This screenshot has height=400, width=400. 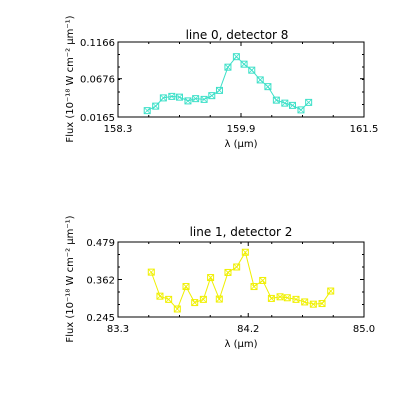 What do you see at coordinates (100, 281) in the screenshot?
I see `y-tick-label: 0.362` at bounding box center [100, 281].